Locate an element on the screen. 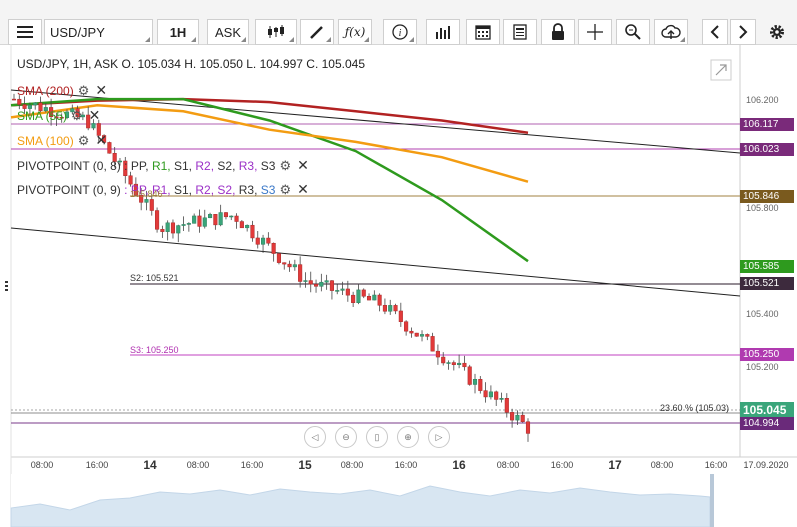 This screenshot has width=797, height=527. pivot-part: S1, is located at coordinates (183, 189).